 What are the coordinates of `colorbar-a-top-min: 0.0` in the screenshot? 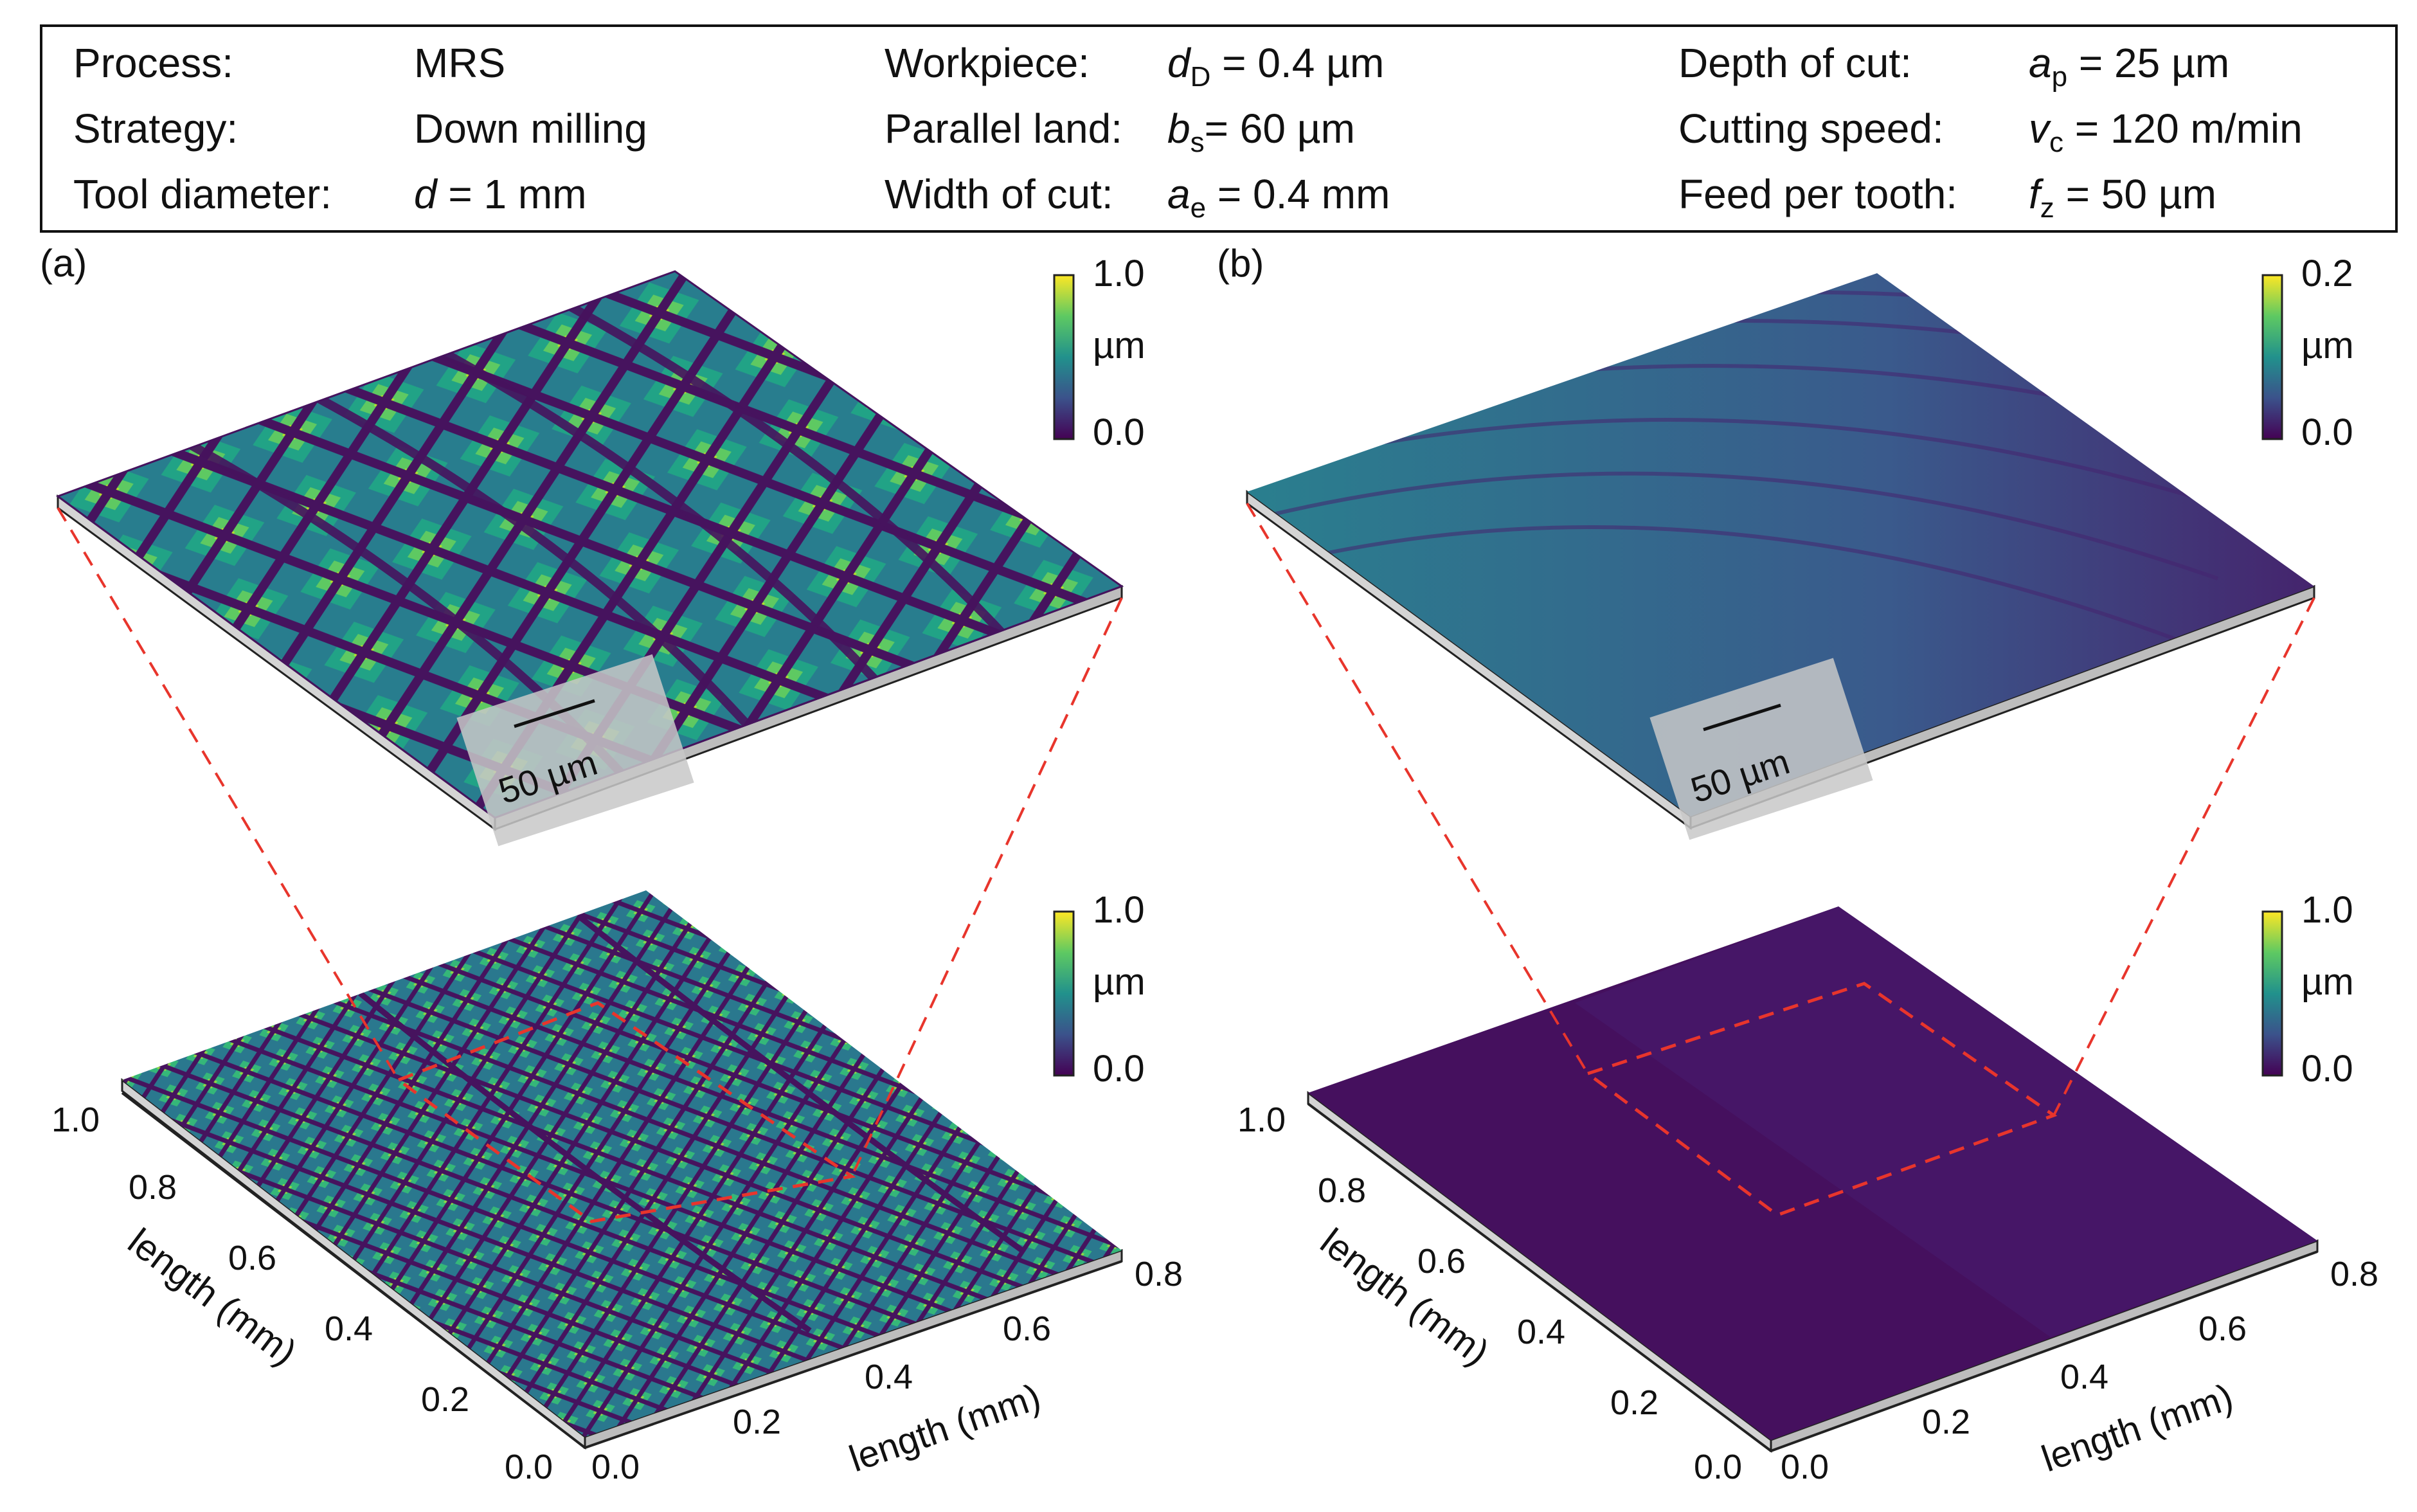 It's located at (1119, 432).